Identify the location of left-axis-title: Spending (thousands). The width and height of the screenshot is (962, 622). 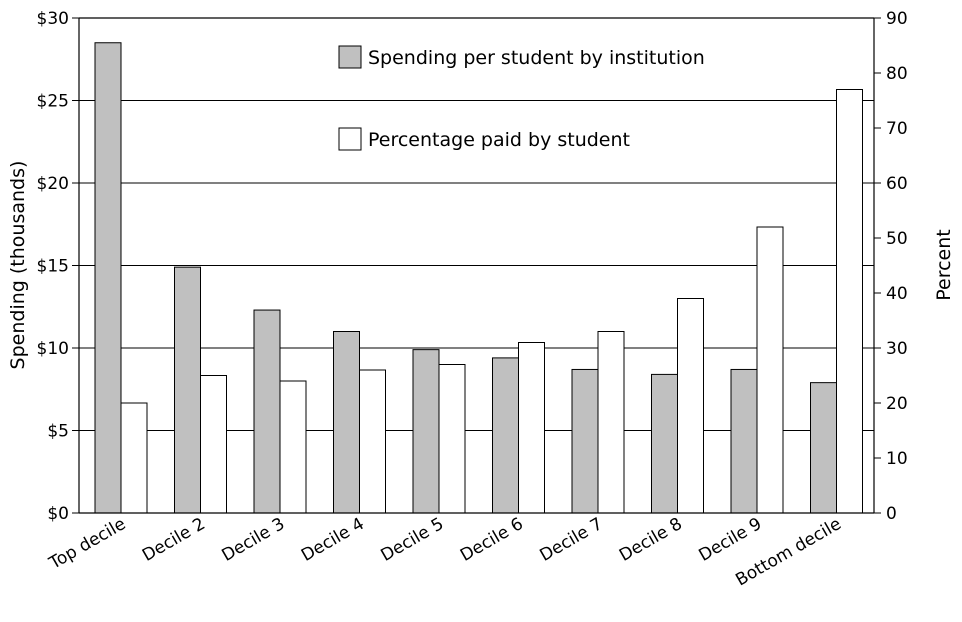
(18, 265).